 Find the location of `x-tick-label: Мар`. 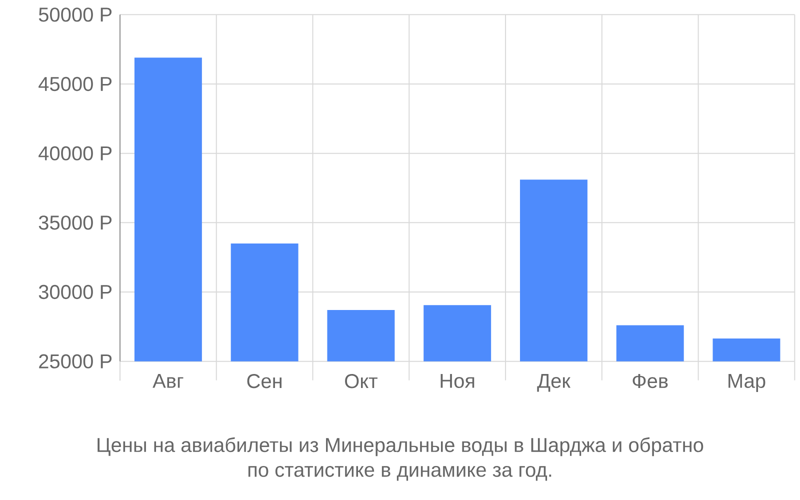

x-tick-label: Мар is located at coordinates (747, 383).